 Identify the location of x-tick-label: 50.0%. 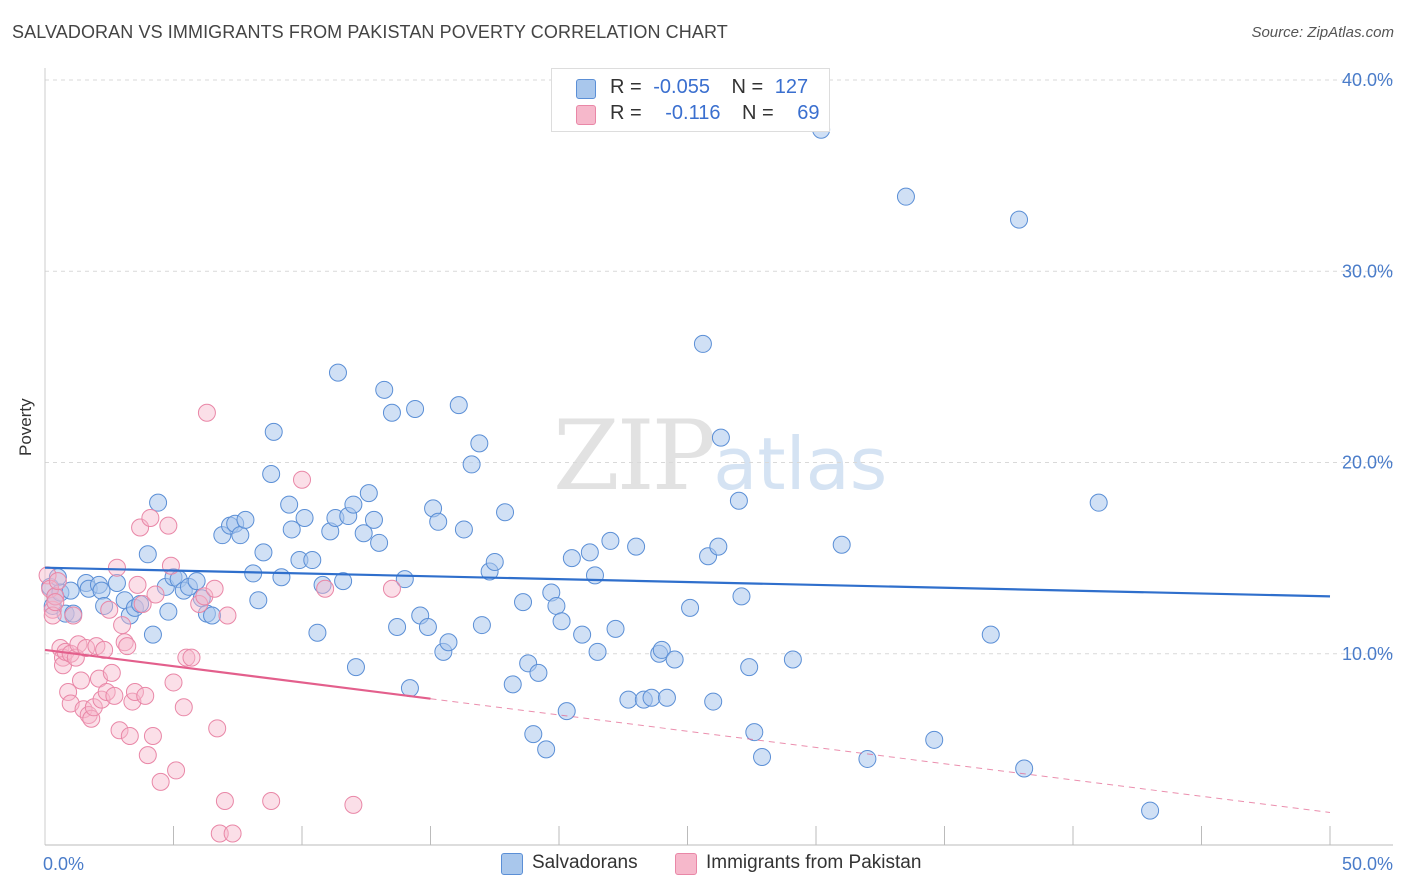
(1367, 864).